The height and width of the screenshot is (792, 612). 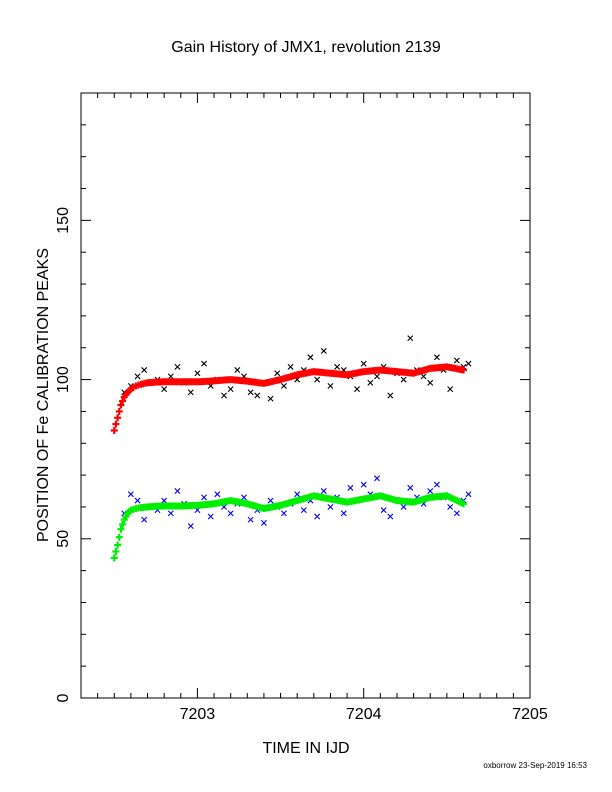 What do you see at coordinates (530, 714) in the screenshot?
I see `x-tick-label: 7205` at bounding box center [530, 714].